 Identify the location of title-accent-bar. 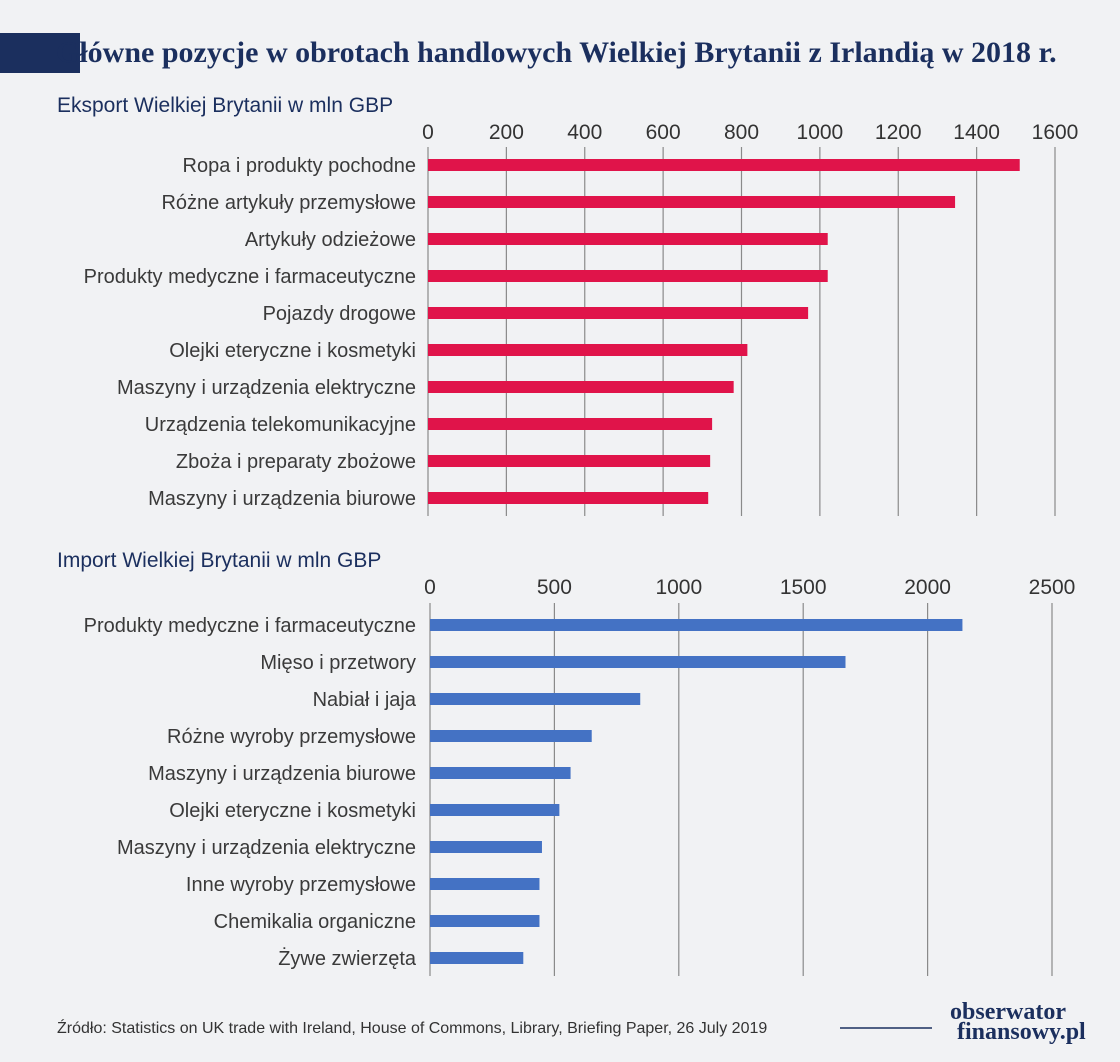
(40, 53).